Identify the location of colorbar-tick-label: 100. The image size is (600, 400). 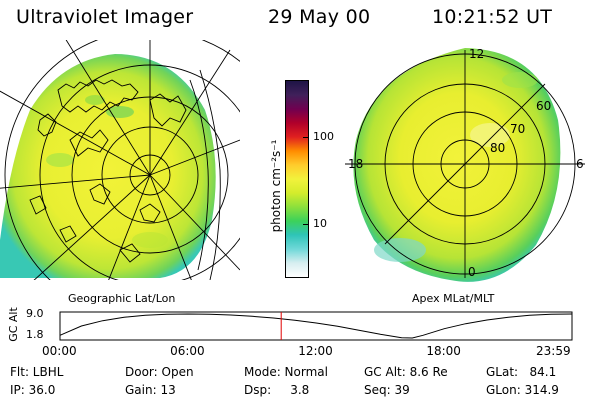
(323, 136).